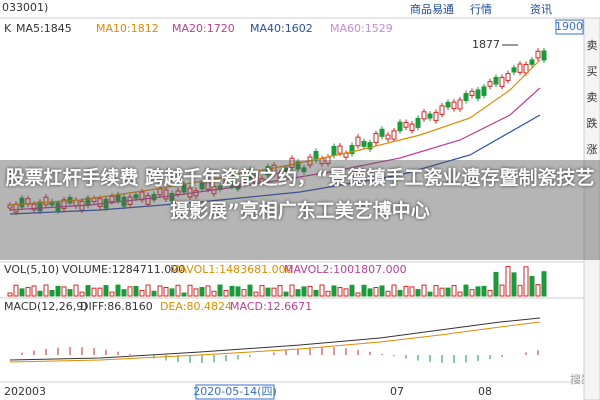 This screenshot has width=600, height=400. Describe the element at coordinates (397, 391) in the screenshot. I see `date-label: 07` at that location.